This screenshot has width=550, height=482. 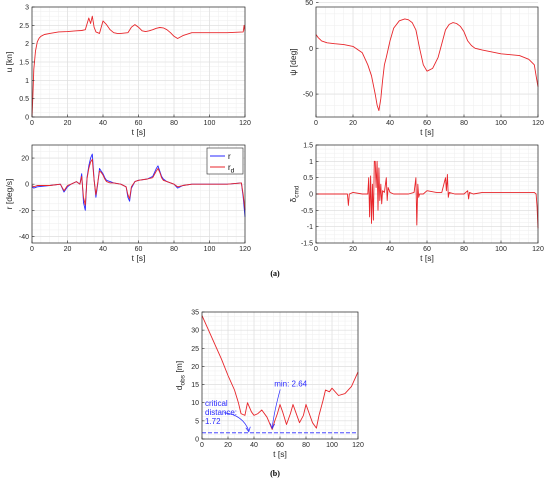 What do you see at coordinates (276, 408) in the screenshot?
I see `annotation-min-arrow` at bounding box center [276, 408].